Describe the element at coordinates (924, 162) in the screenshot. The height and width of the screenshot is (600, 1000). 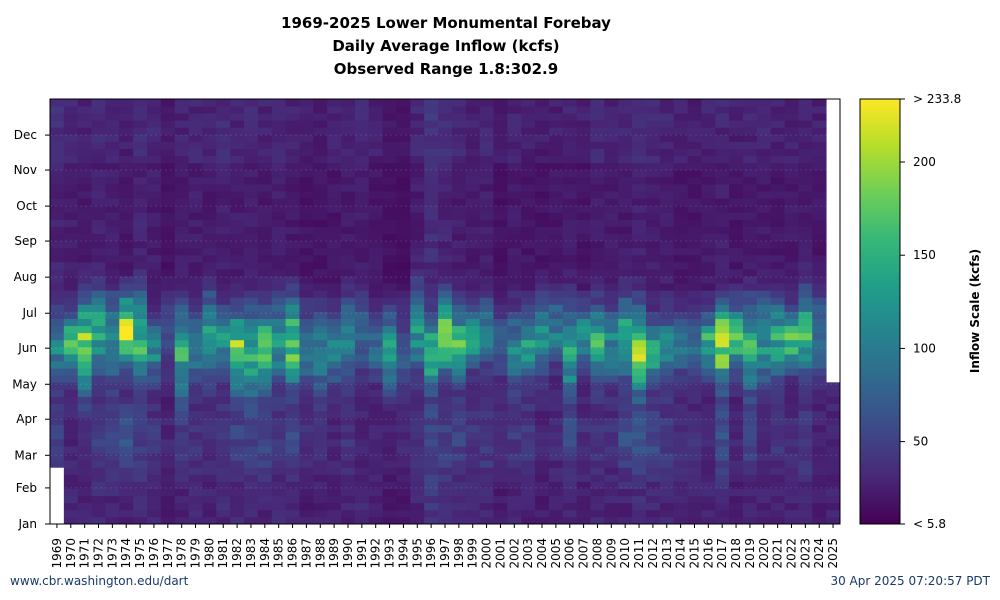
I see `colorbar-tick-label: 200` at that location.